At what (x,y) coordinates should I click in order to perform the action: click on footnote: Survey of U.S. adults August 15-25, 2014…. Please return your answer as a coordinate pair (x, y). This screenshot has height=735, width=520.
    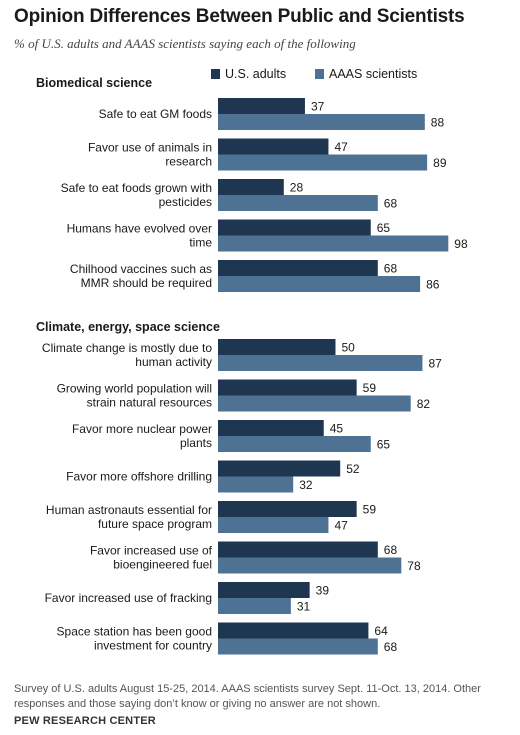
    Looking at the image, I should click on (247, 696).